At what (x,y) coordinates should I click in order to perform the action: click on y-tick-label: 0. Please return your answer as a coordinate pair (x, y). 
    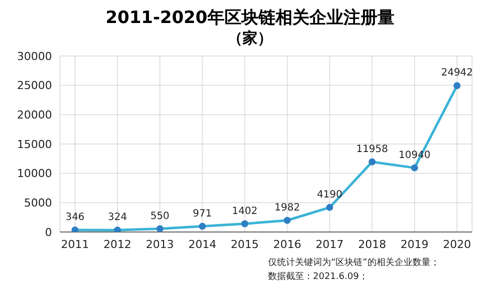
    Looking at the image, I should click on (48, 232).